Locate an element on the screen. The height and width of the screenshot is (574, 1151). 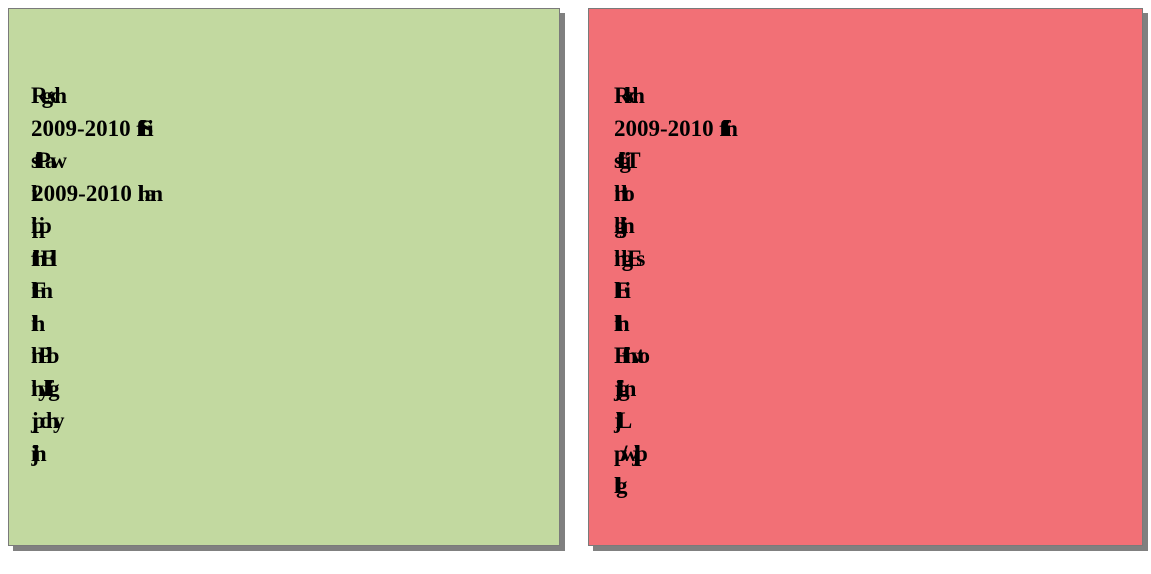
text-line: lnlto is located at coordinates (624, 193).